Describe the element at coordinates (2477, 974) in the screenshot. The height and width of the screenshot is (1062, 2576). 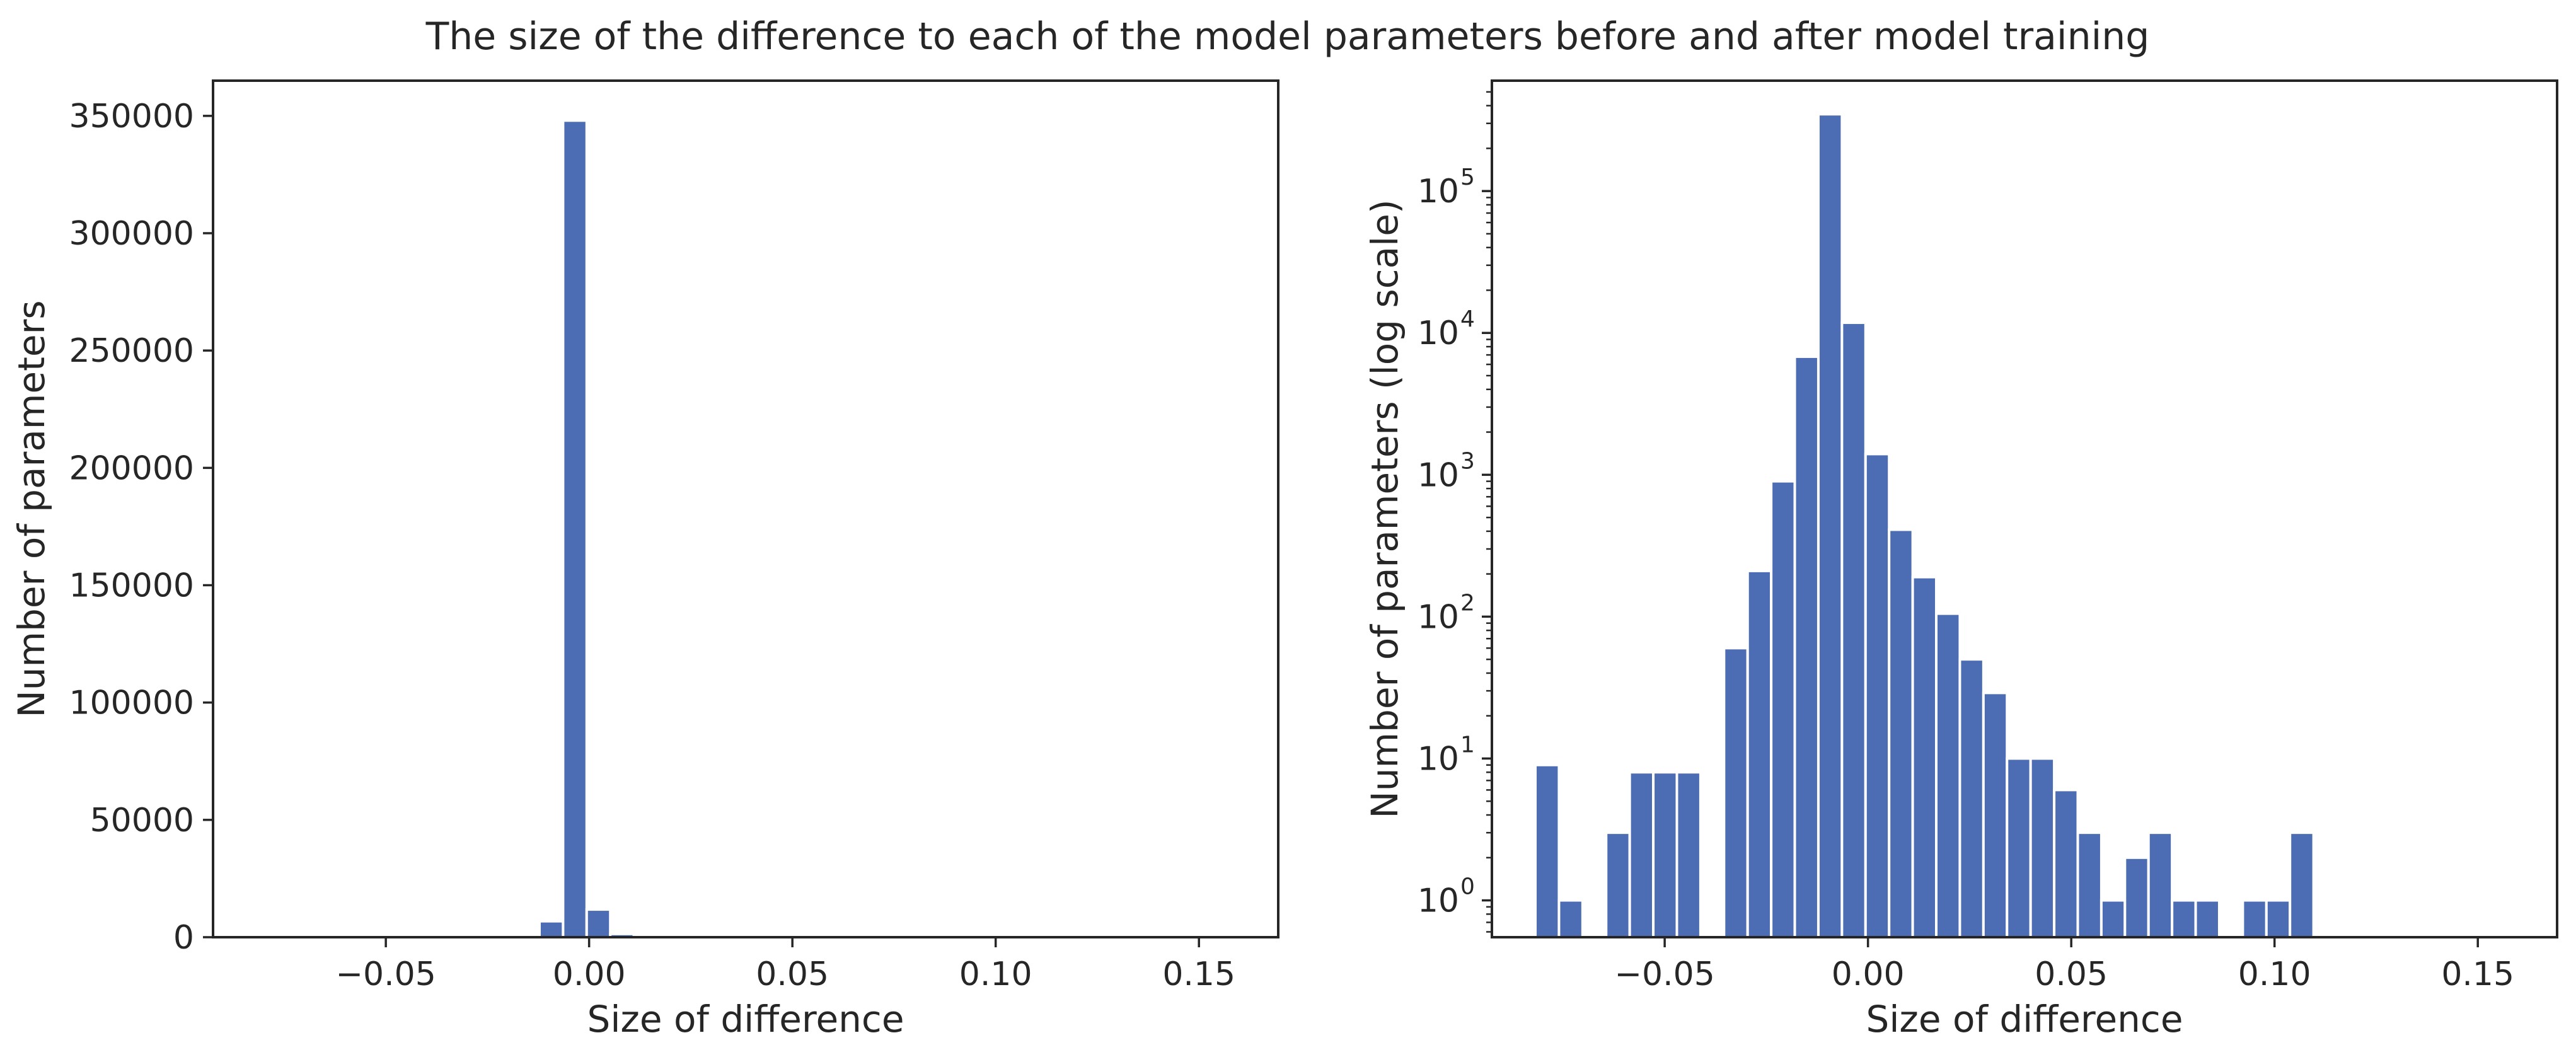
I see `log-histogram-x-tick-label: 0.15` at that location.